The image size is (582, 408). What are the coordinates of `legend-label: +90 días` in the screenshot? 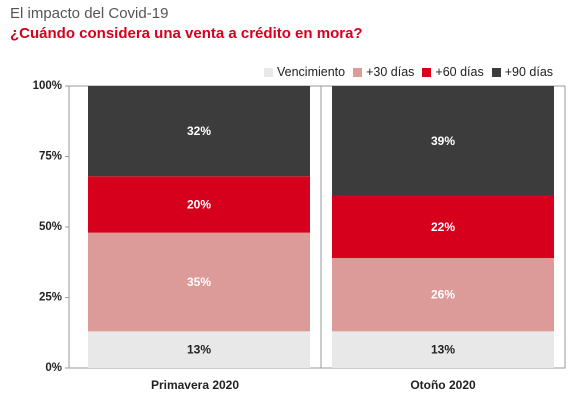 It's located at (529, 72).